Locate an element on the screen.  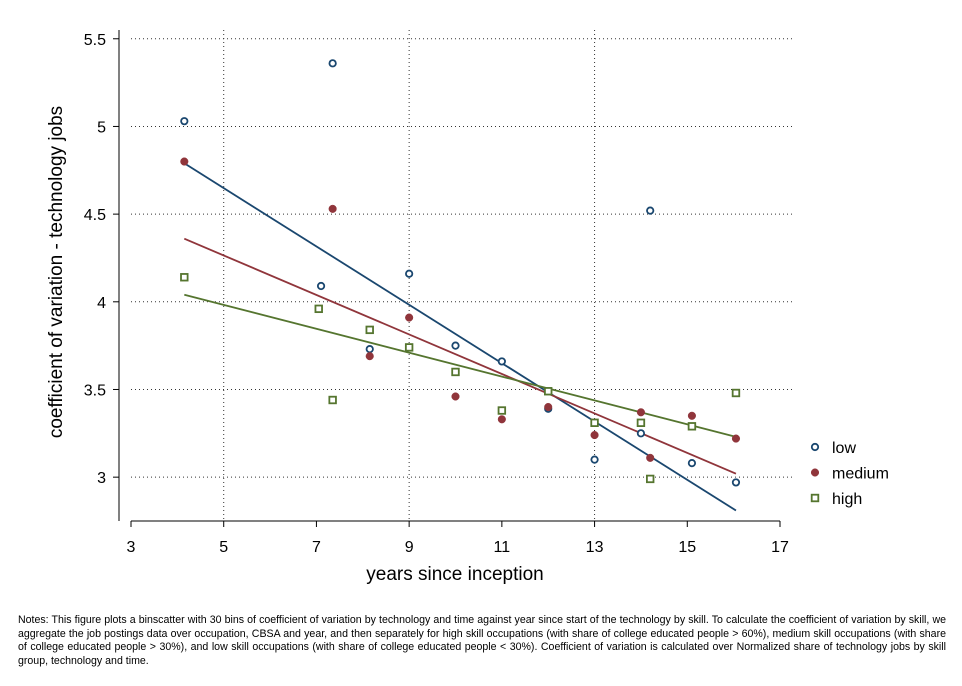
x-tick-label: 11 is located at coordinates (502, 547).